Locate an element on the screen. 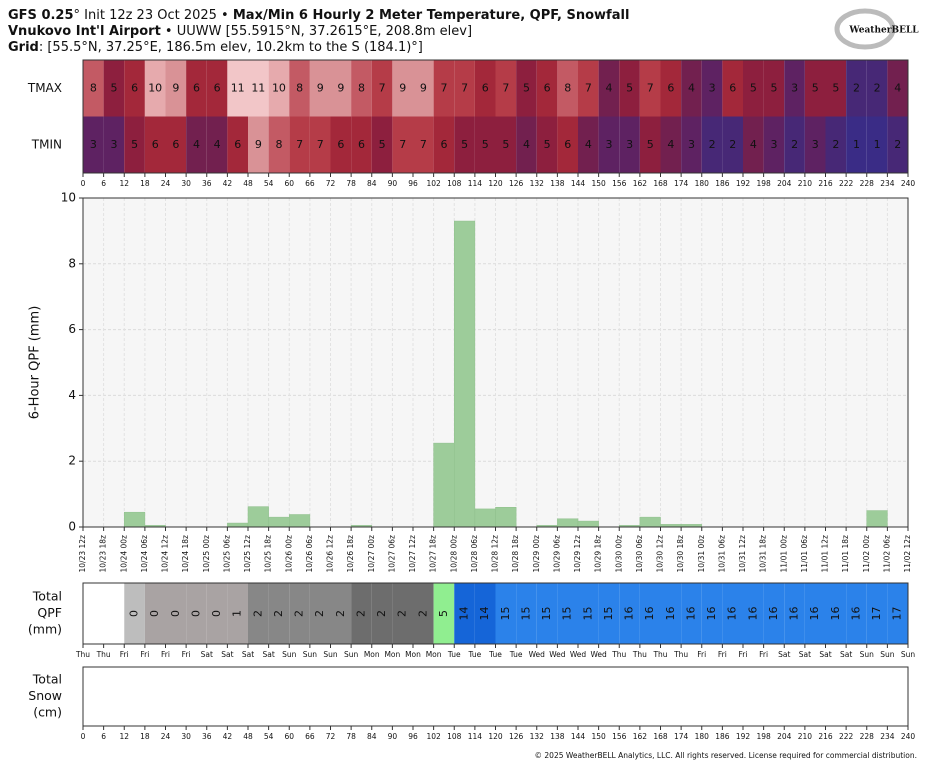  x-tick-label: 42 is located at coordinates (228, 183).